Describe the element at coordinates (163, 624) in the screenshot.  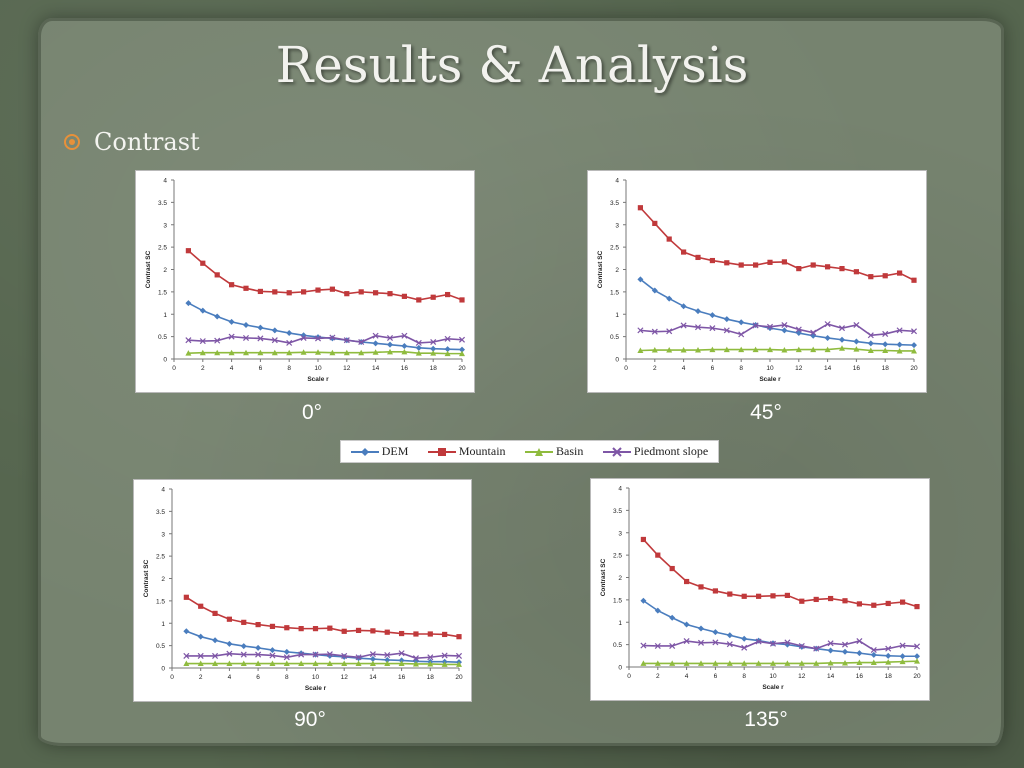
I see `y-tick-label: 1` at that location.